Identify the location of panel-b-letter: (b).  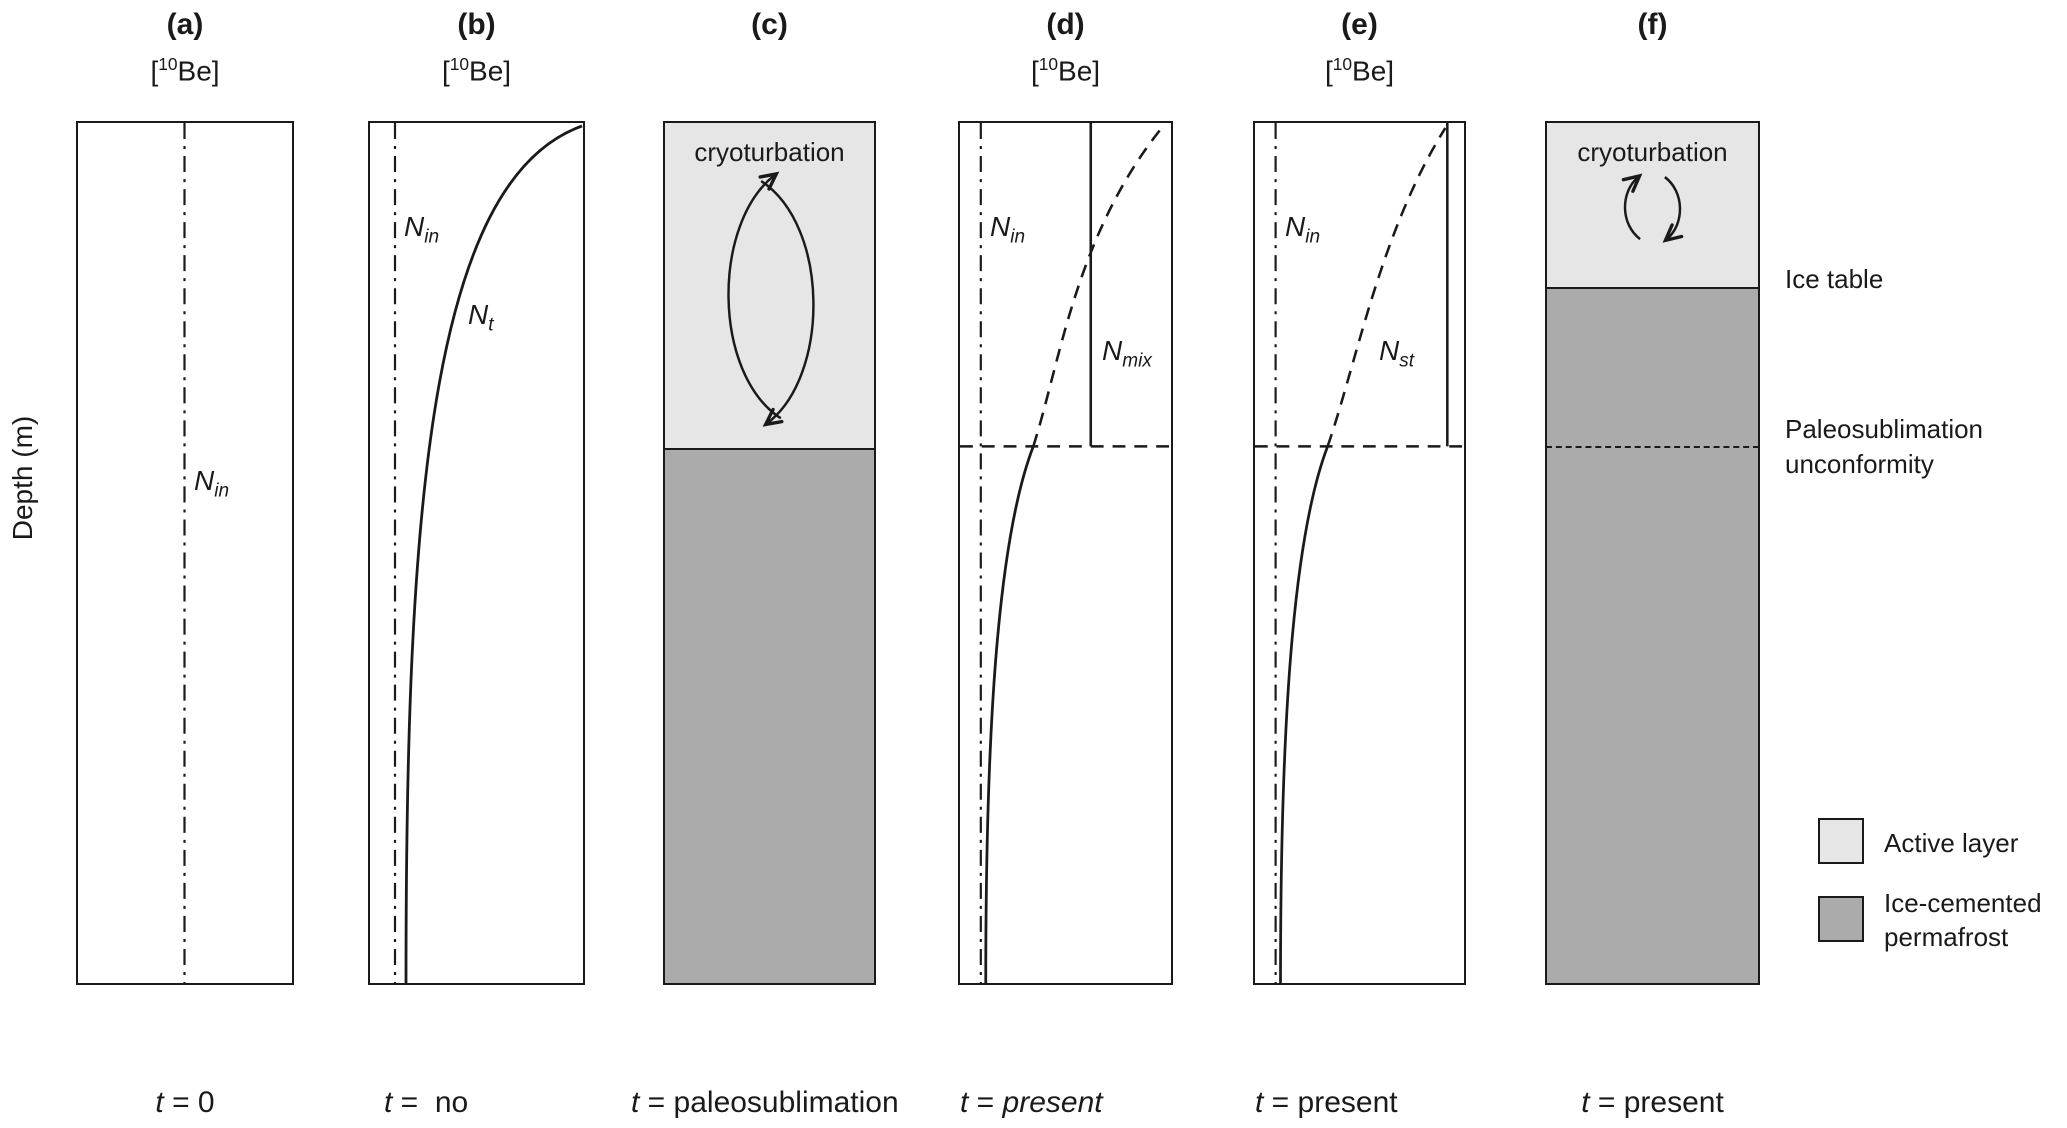
(476, 24).